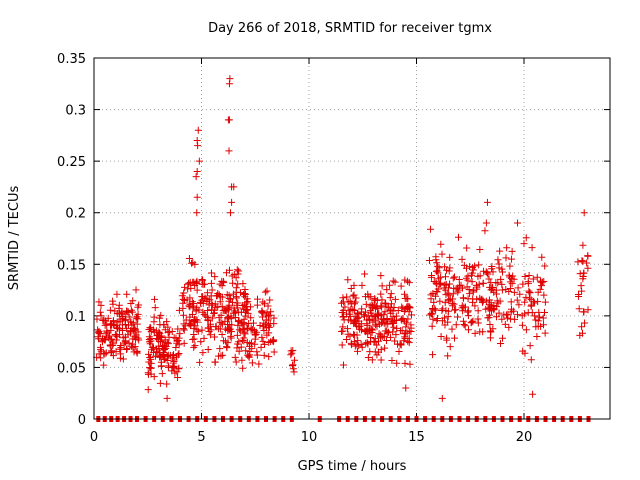 The image size is (640, 480). Describe the element at coordinates (201, 437) in the screenshot. I see `x-tick-label: 5` at that location.